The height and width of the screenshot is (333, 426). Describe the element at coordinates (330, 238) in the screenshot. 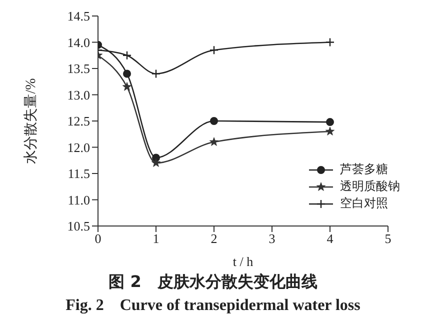

I see `x-tick-label: 4` at that location.